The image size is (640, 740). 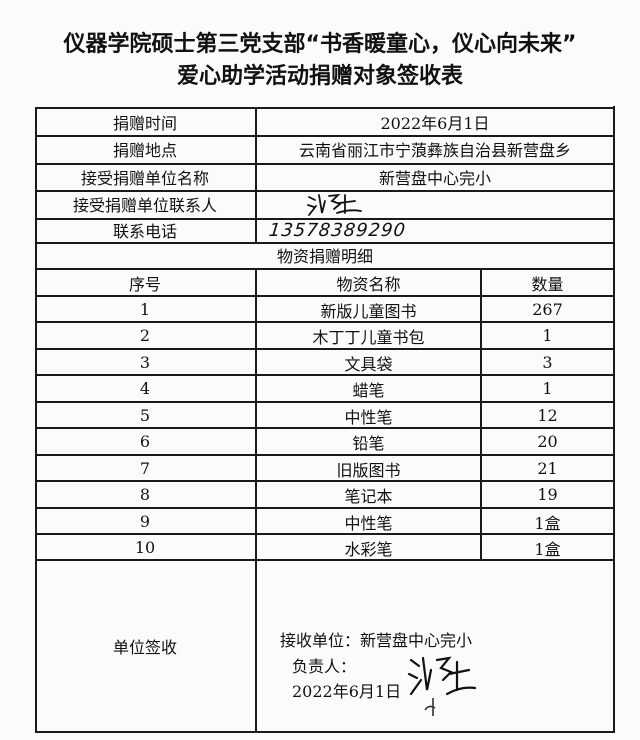 What do you see at coordinates (145, 362) in the screenshot?
I see `item-number: 3` at bounding box center [145, 362].